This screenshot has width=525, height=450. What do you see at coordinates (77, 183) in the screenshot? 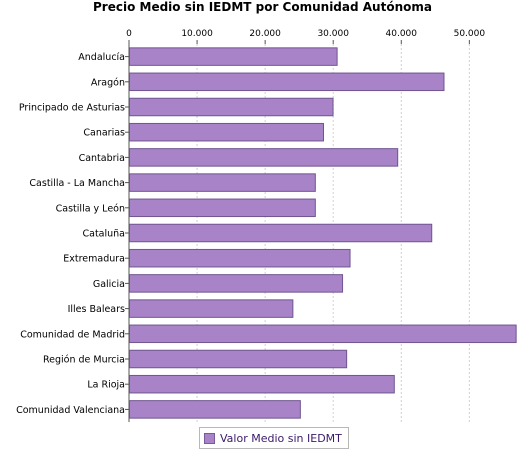
I see `category-label: Castilla - La Mancha` at bounding box center [77, 183].